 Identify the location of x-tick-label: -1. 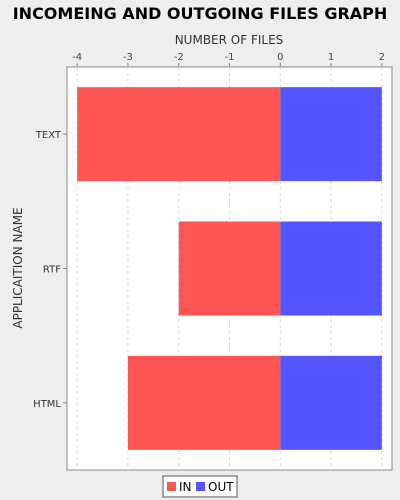
(230, 57).